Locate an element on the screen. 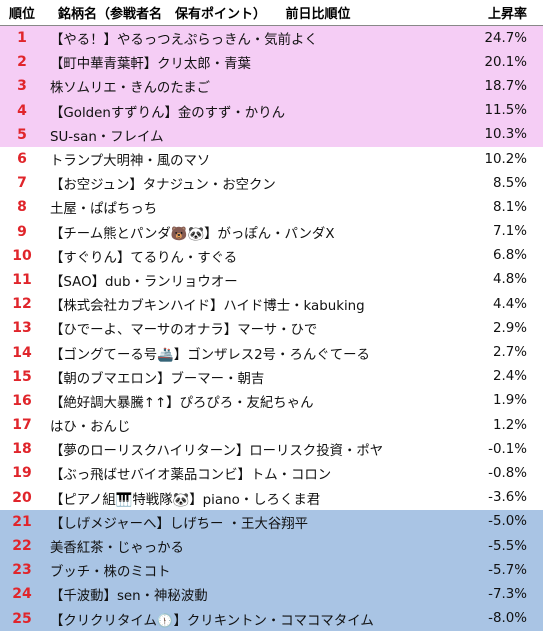  rank-cell: 18 is located at coordinates (22, 449).